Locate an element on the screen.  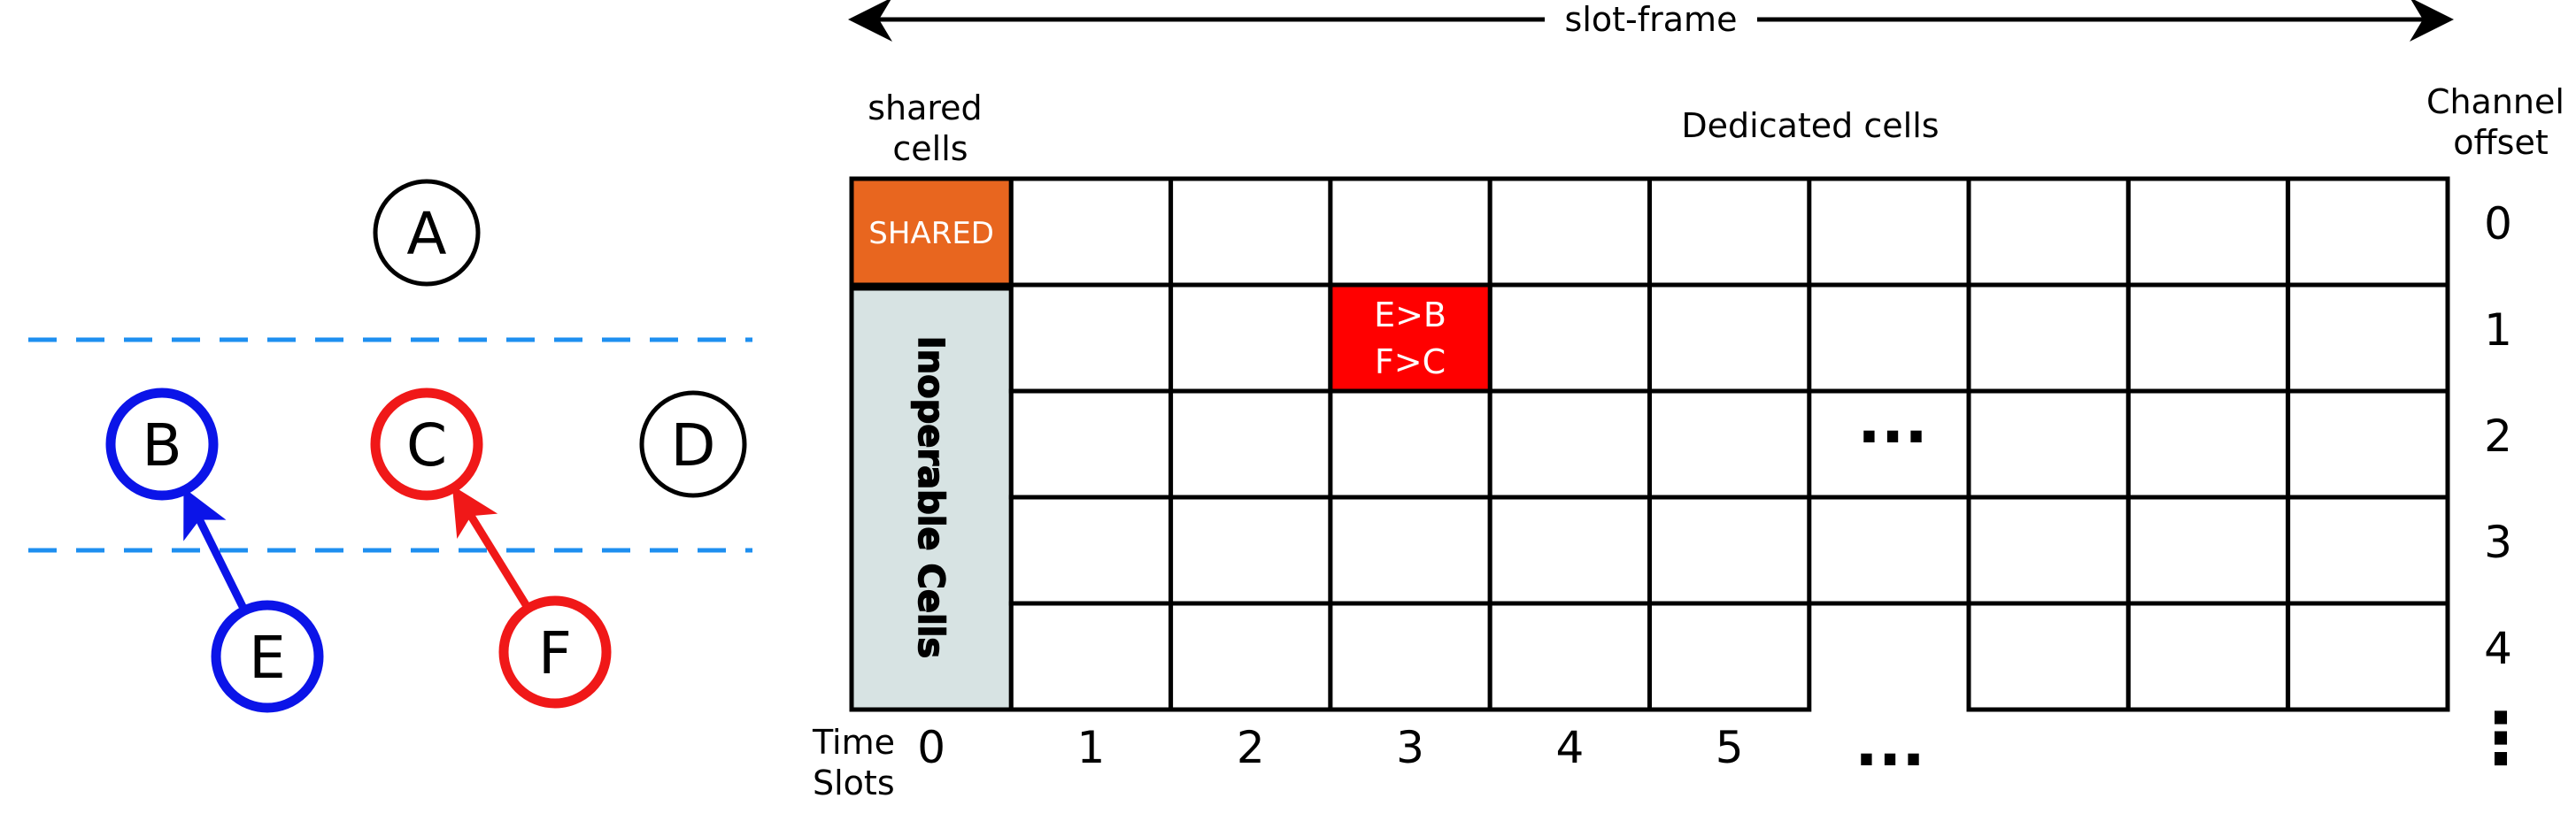
cell-slot4-ch0 is located at coordinates (1569, 232).